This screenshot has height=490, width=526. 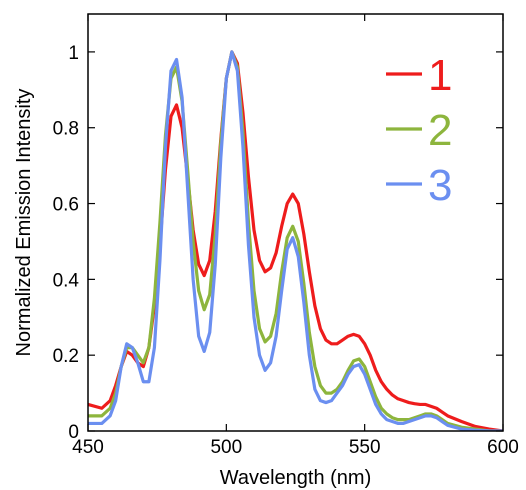 What do you see at coordinates (24, 223) in the screenshot?
I see `y-axis-title: Normalized Emission Intensity` at bounding box center [24, 223].